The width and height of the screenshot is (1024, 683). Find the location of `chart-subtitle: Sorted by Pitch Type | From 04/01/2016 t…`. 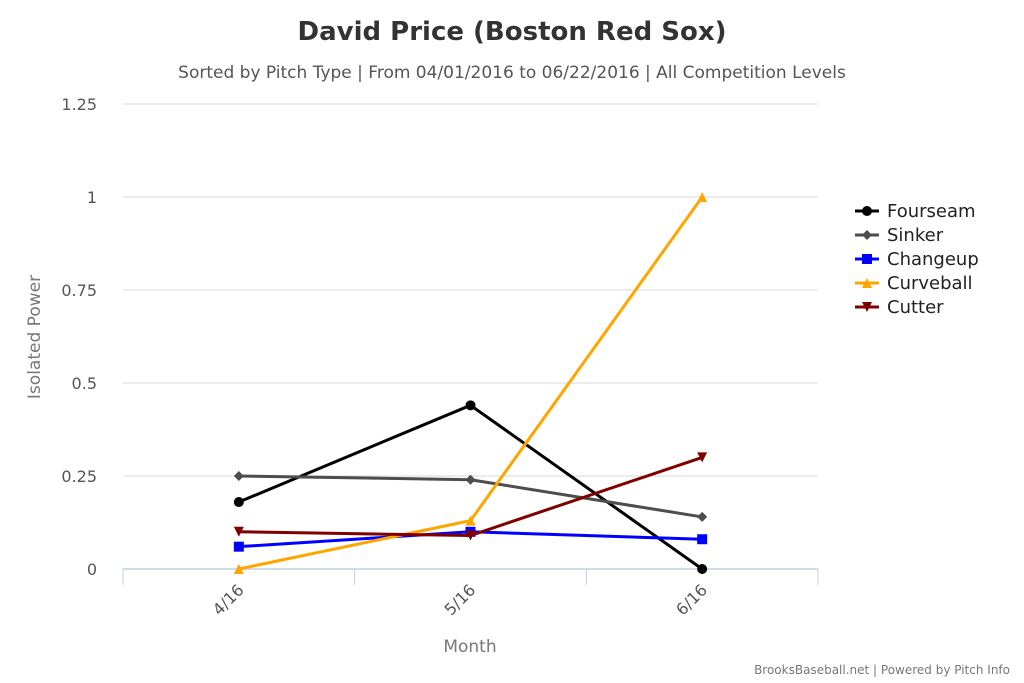

chart-subtitle: Sorted by Pitch Type | From 04/01/2016 t… is located at coordinates (512, 73).